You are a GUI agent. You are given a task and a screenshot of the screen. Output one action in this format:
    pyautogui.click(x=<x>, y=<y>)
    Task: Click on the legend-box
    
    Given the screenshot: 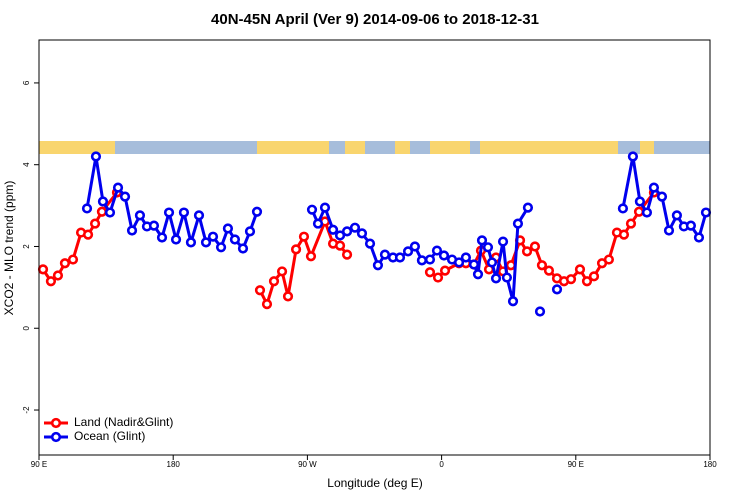 What is the action you would take?
    pyautogui.click(x=112, y=434)
    